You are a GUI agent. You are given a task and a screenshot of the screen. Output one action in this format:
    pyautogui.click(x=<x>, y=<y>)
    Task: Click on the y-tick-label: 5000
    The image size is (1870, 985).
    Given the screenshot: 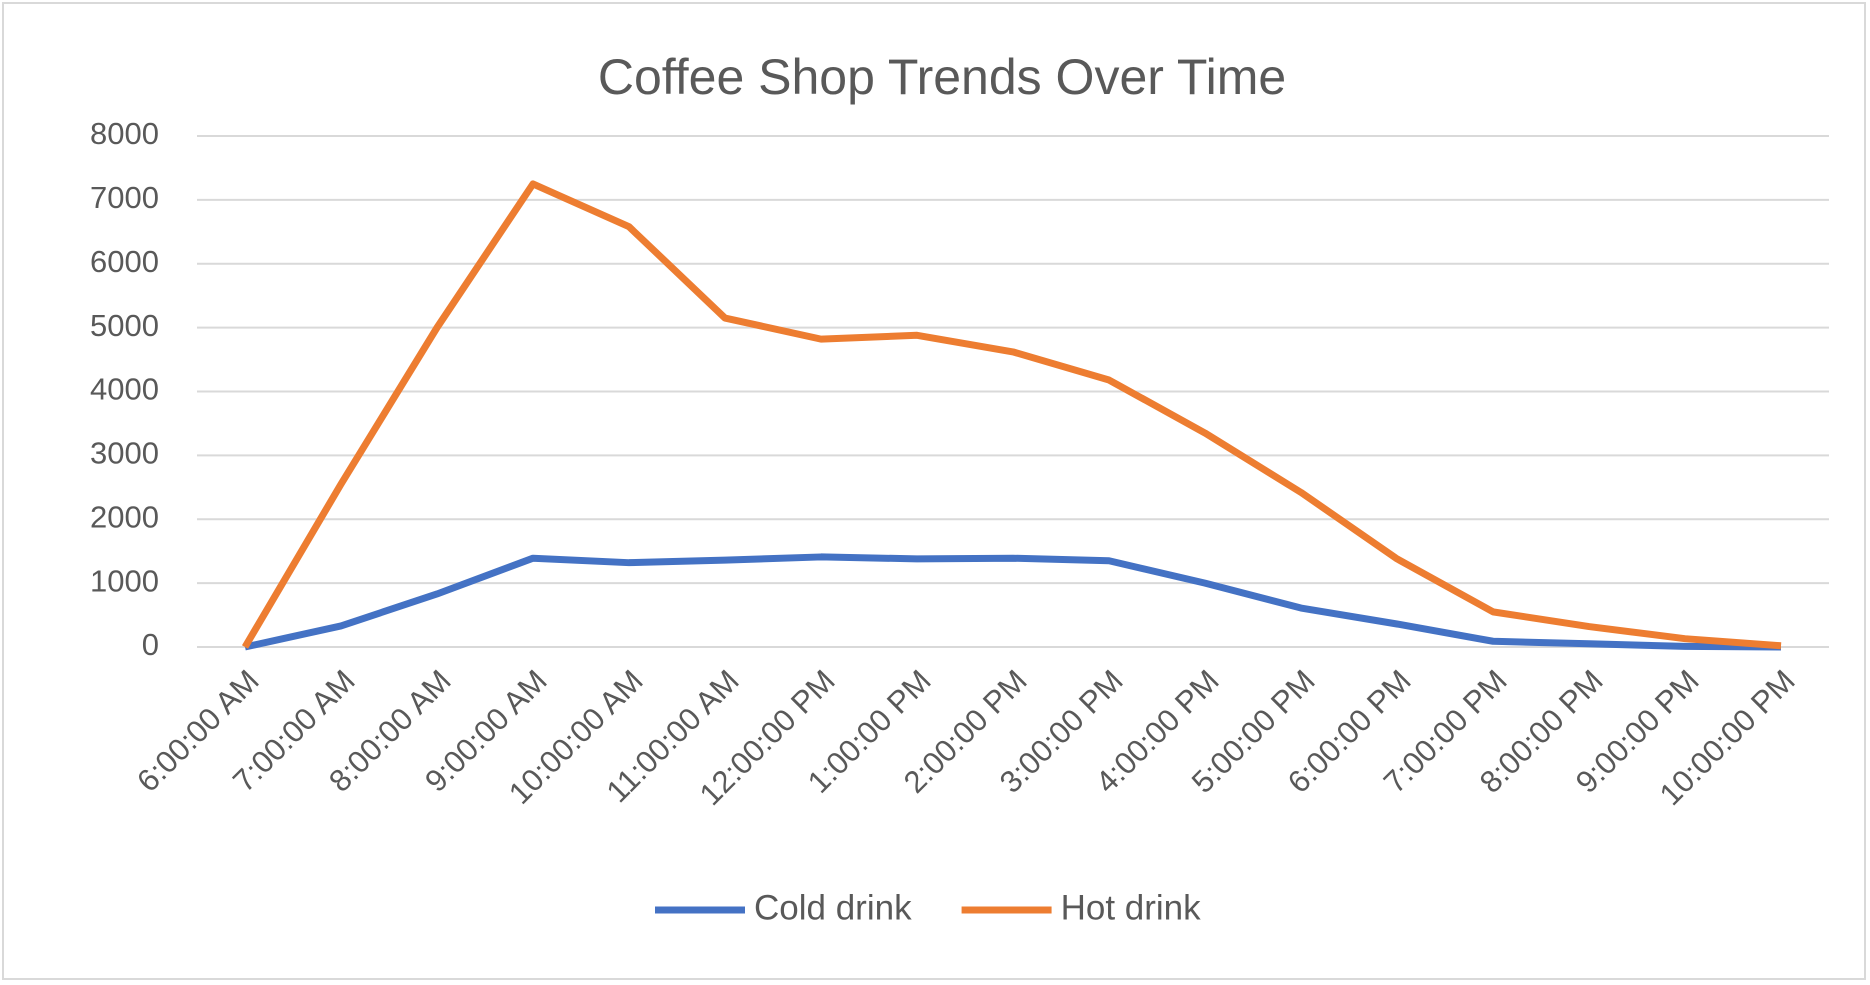 What is the action you would take?
    pyautogui.click(x=124, y=325)
    